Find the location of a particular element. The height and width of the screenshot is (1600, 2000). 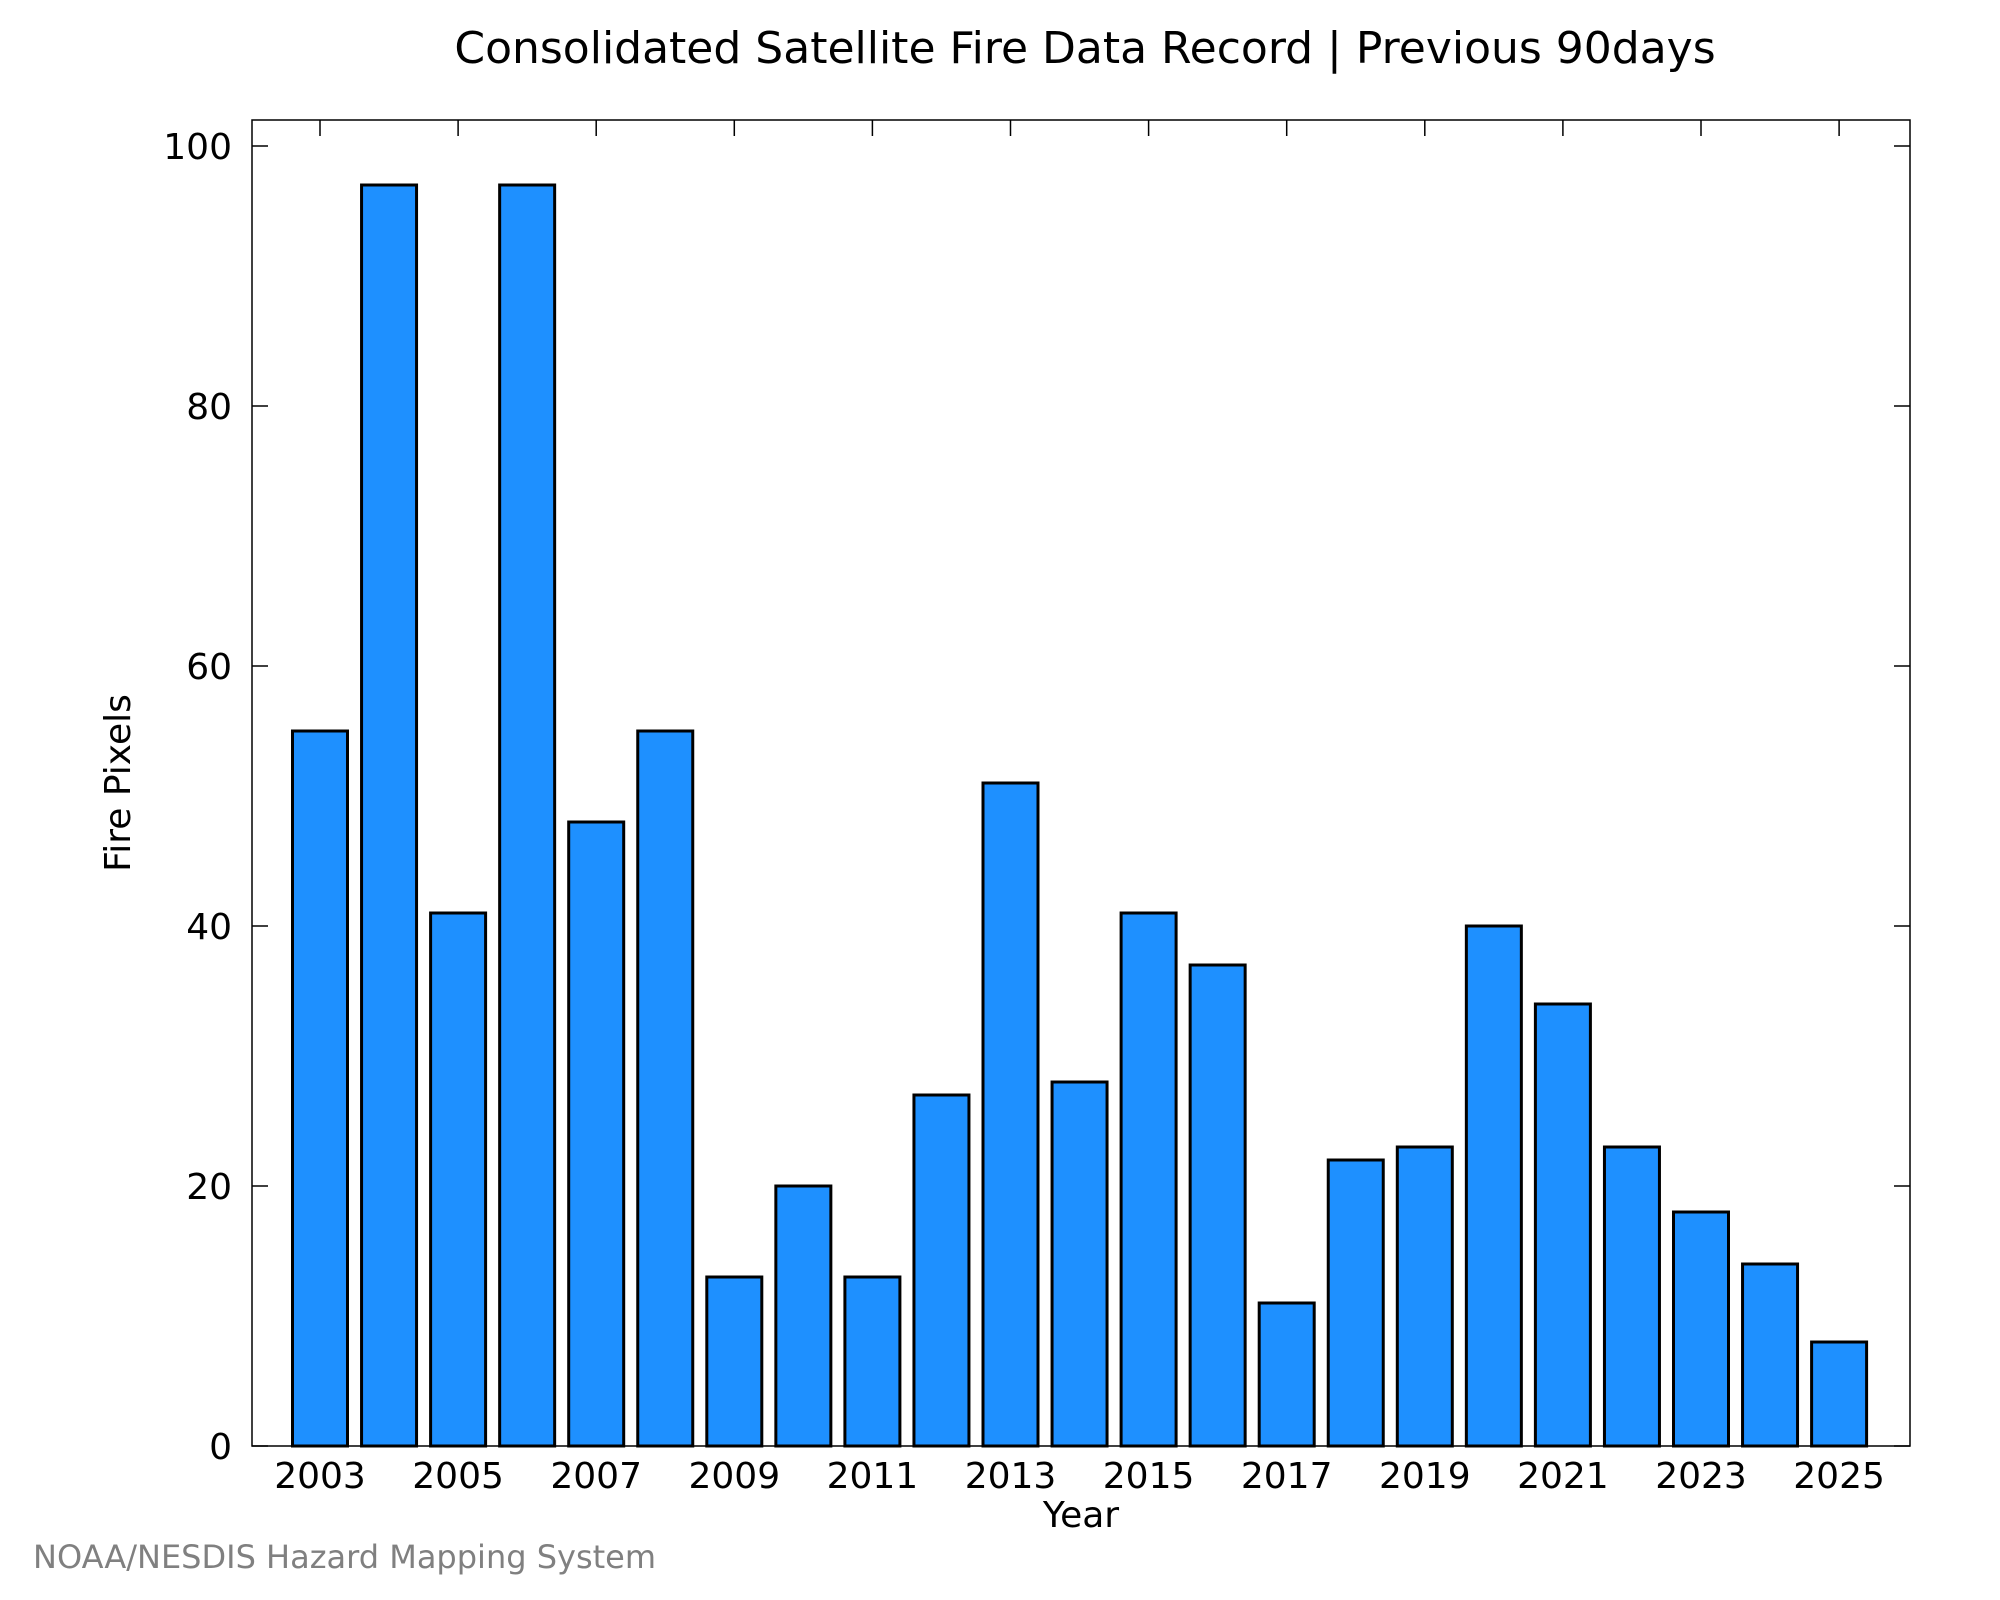

x-tick-label: 2003 is located at coordinates (320, 1476).